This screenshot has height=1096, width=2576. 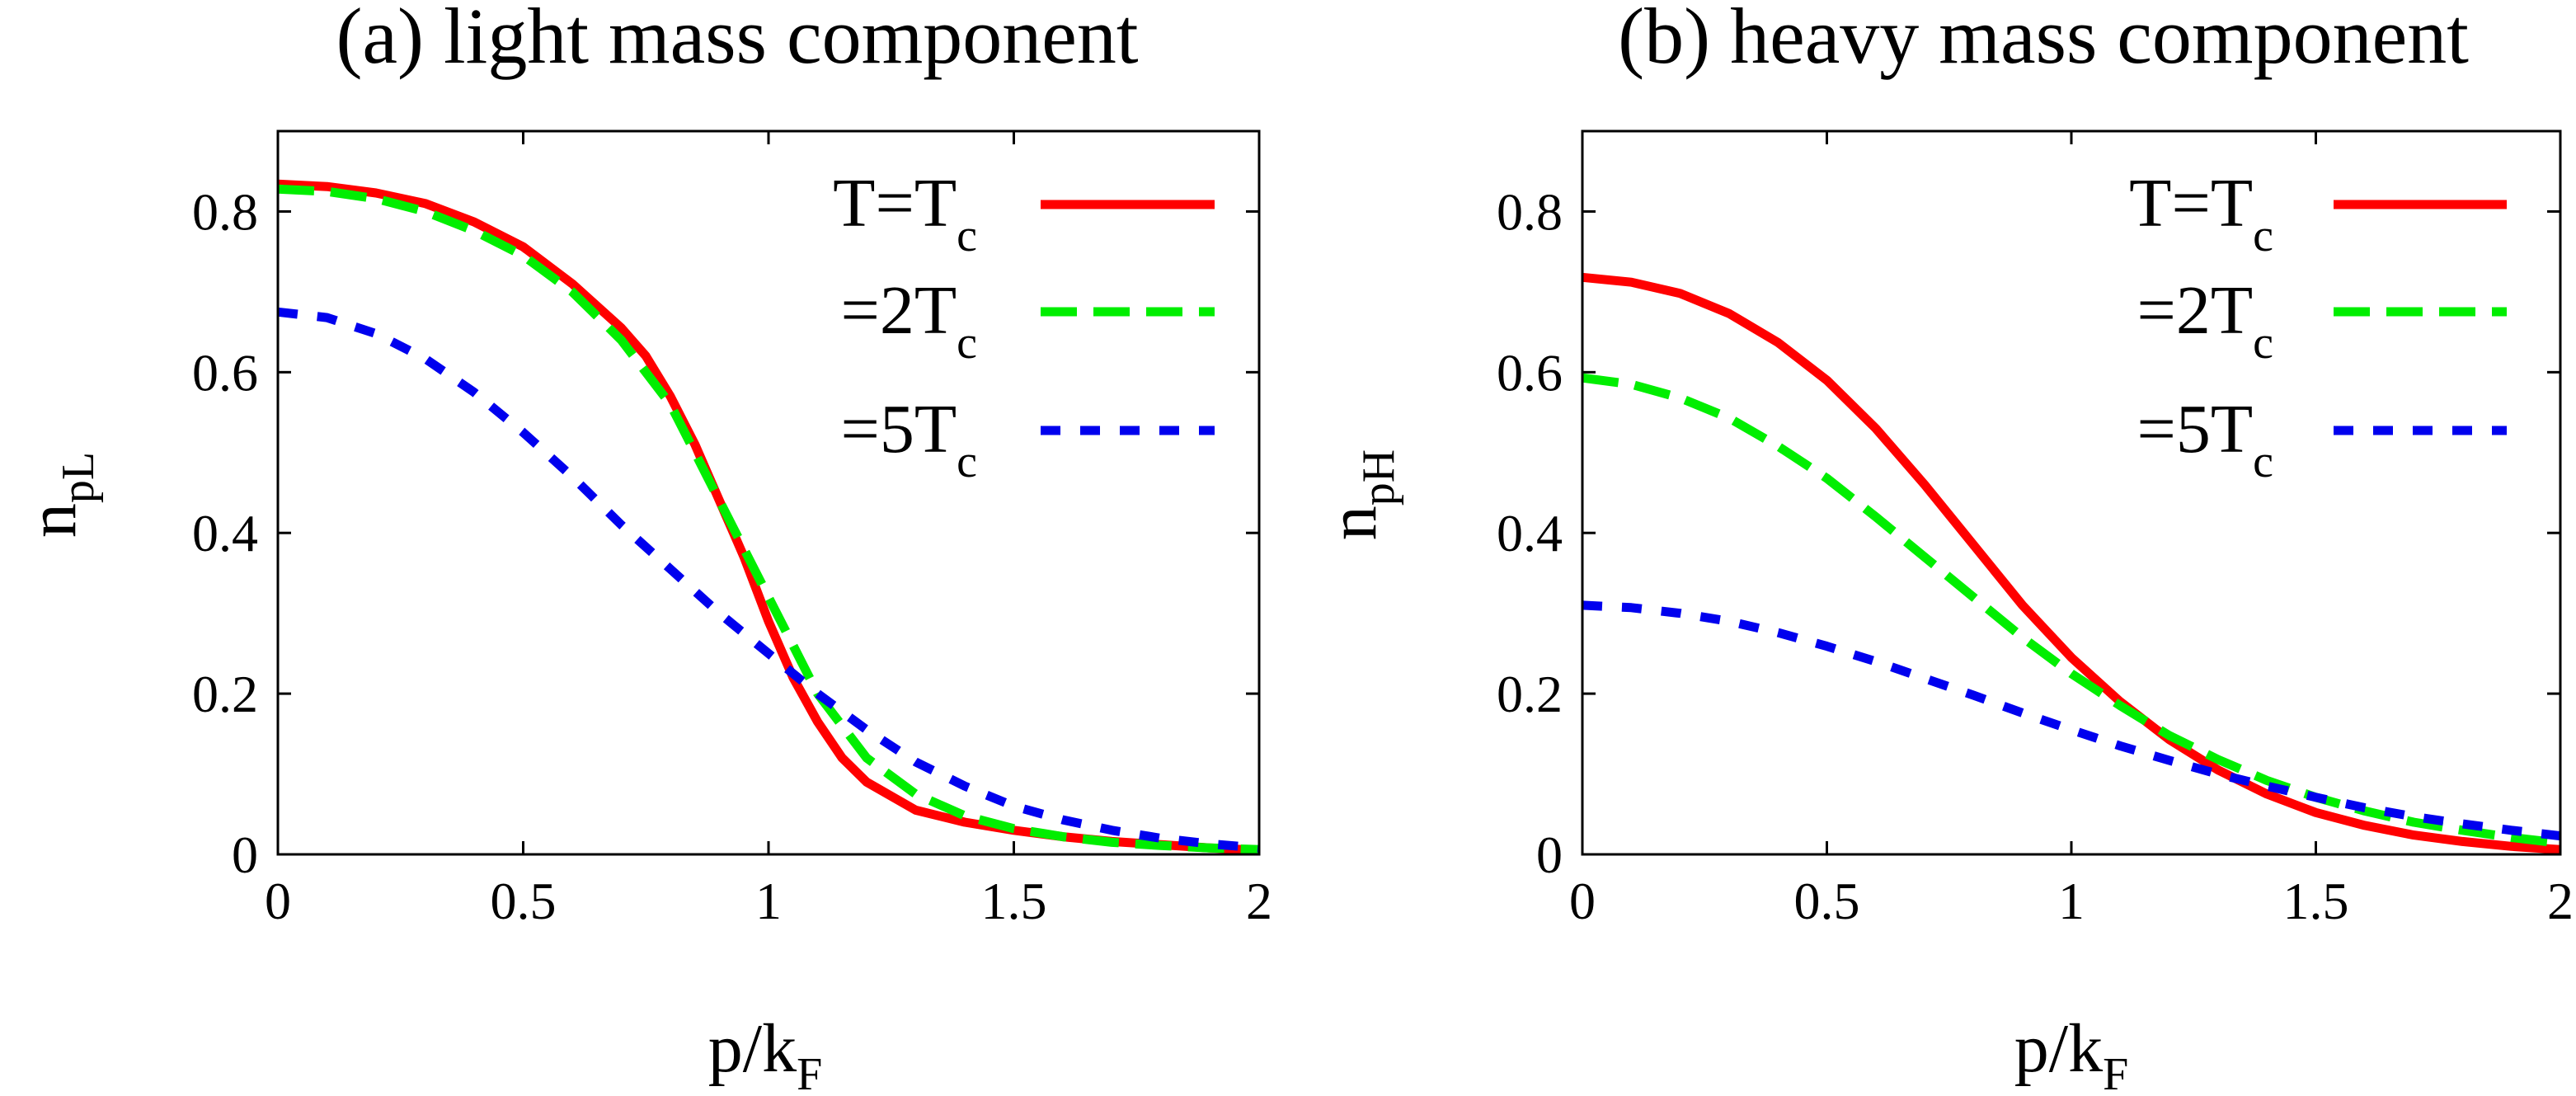 I want to click on chart-title: (b) heavy mass component, so click(x=2043, y=40).